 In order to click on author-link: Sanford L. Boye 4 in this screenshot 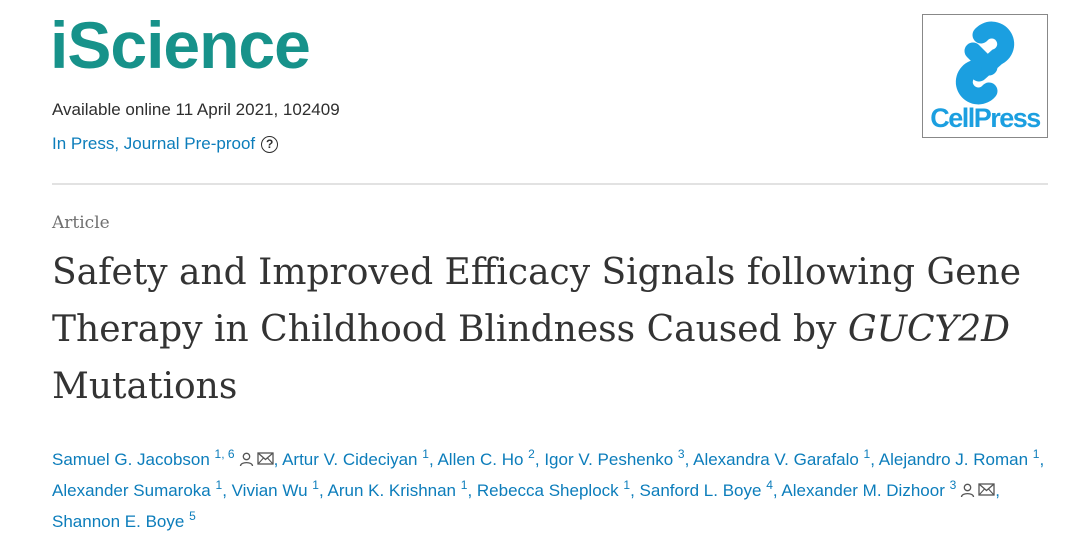, I will do `click(706, 489)`.